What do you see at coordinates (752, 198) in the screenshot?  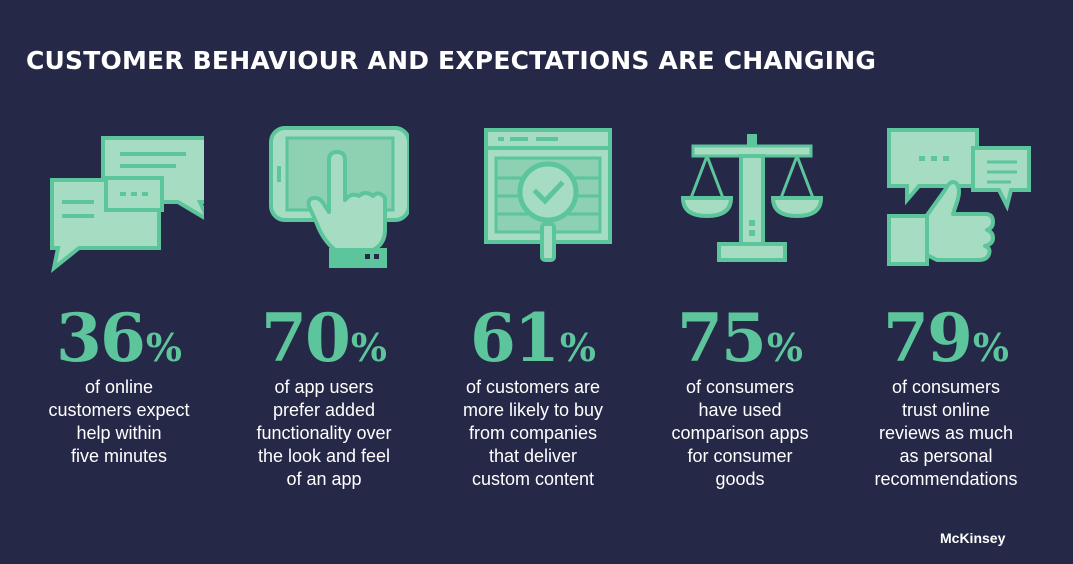 I see `scales-icon` at bounding box center [752, 198].